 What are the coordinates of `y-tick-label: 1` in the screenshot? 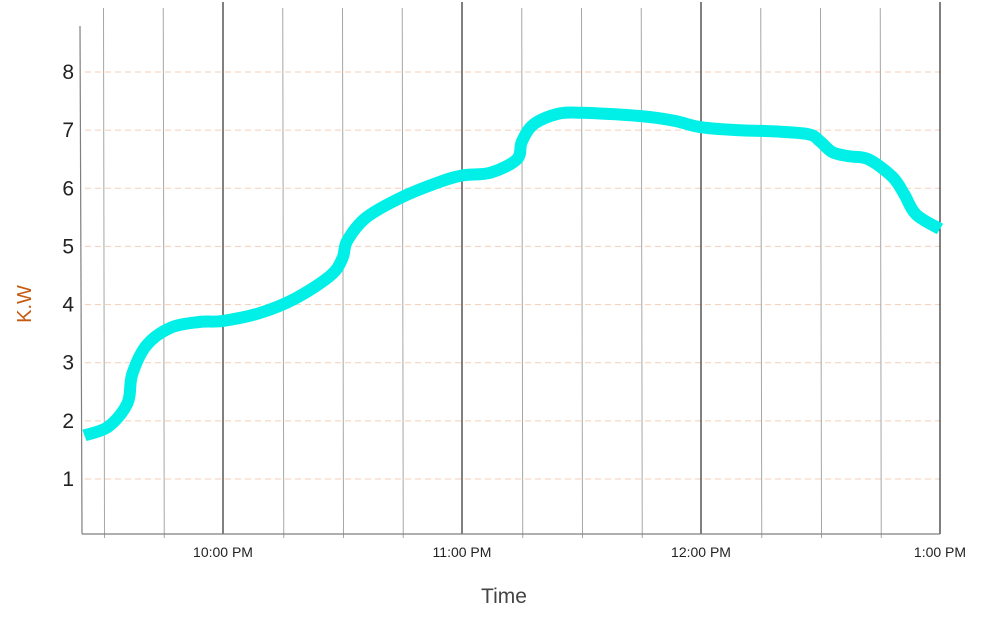 It's located at (68, 479).